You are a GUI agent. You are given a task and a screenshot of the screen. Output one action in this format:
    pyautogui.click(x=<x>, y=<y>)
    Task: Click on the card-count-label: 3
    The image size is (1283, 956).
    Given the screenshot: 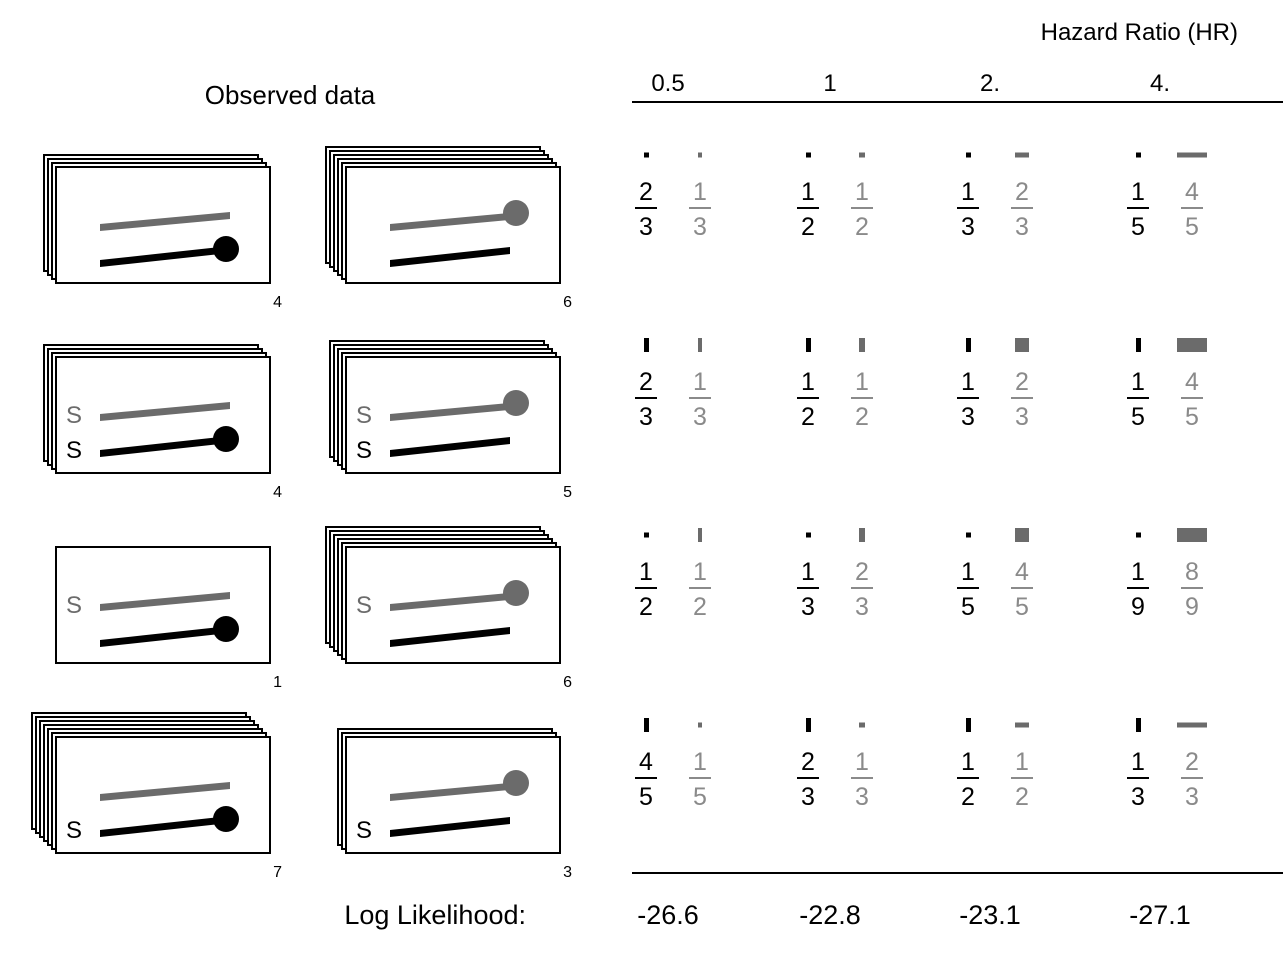 What is the action you would take?
    pyautogui.click(x=567, y=872)
    